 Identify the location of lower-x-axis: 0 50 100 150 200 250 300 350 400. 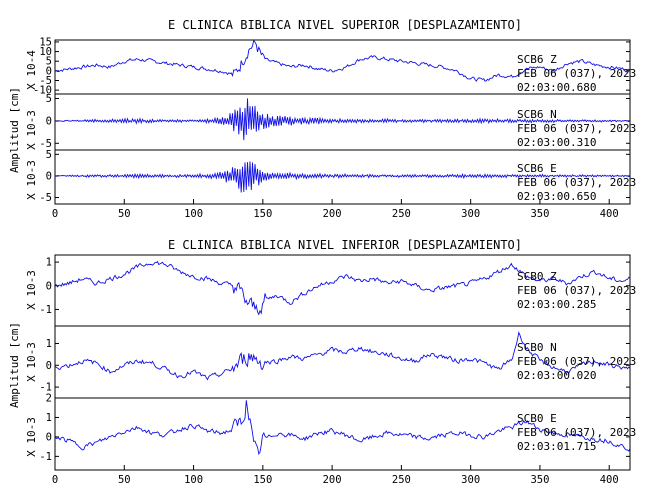
(335, 475).